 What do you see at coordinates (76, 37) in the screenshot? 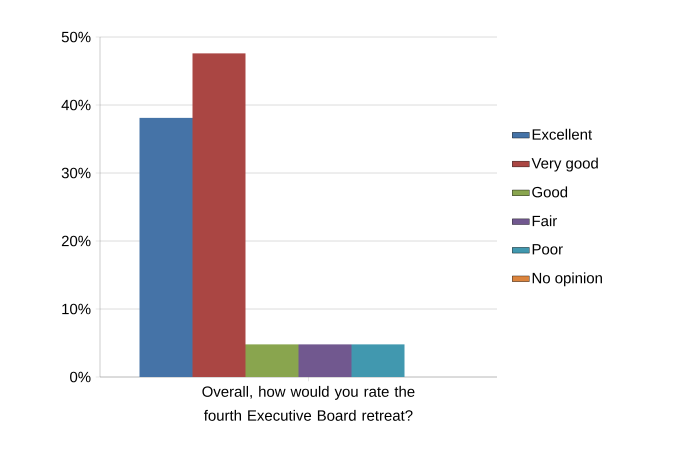
I see `y-tick-label: 50%` at bounding box center [76, 37].